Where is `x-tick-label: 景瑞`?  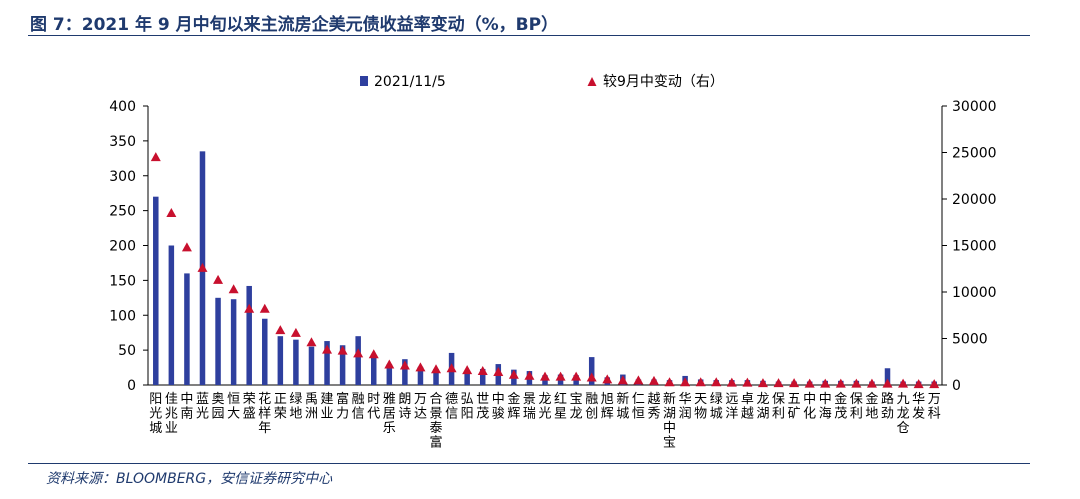 x-tick-label: 景瑞 is located at coordinates (529, 407).